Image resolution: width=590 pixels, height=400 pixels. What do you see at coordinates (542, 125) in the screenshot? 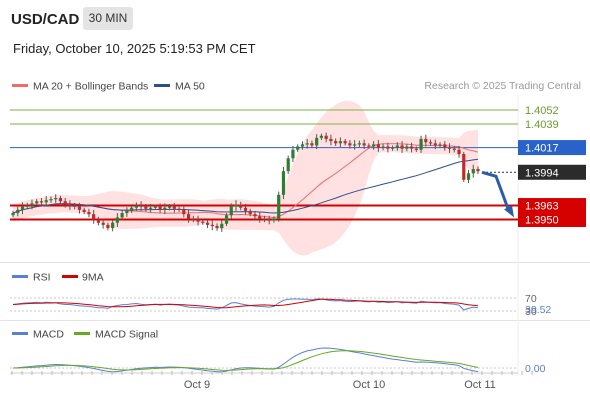
I see `resistance-label: 1.4039` at bounding box center [542, 125].